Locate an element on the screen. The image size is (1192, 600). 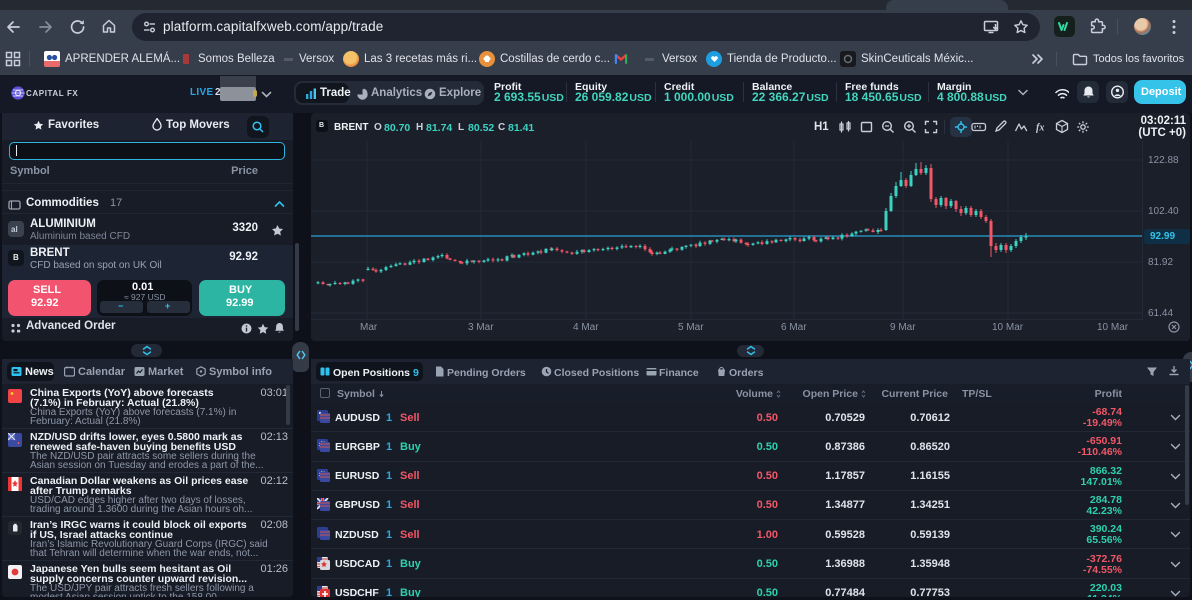
svg-text: fx is located at coordinates (1040, 128).